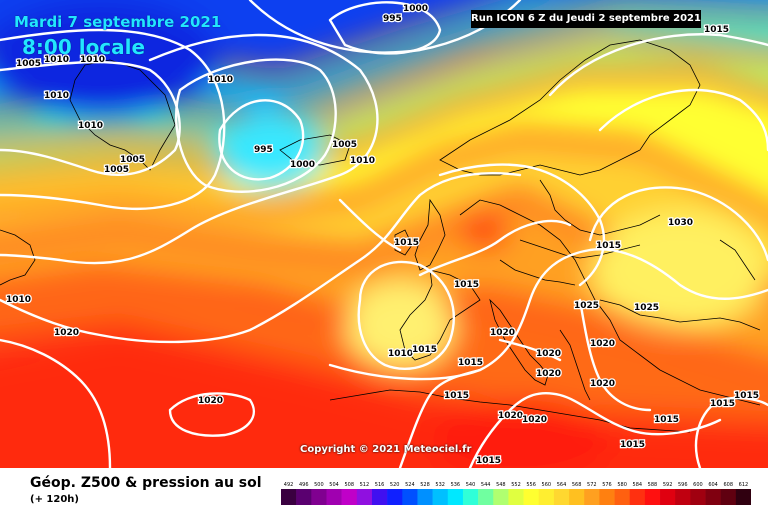  Describe the element at coordinates (440, 485) in the screenshot. I see `color-scale-tick-label: 532` at that location.